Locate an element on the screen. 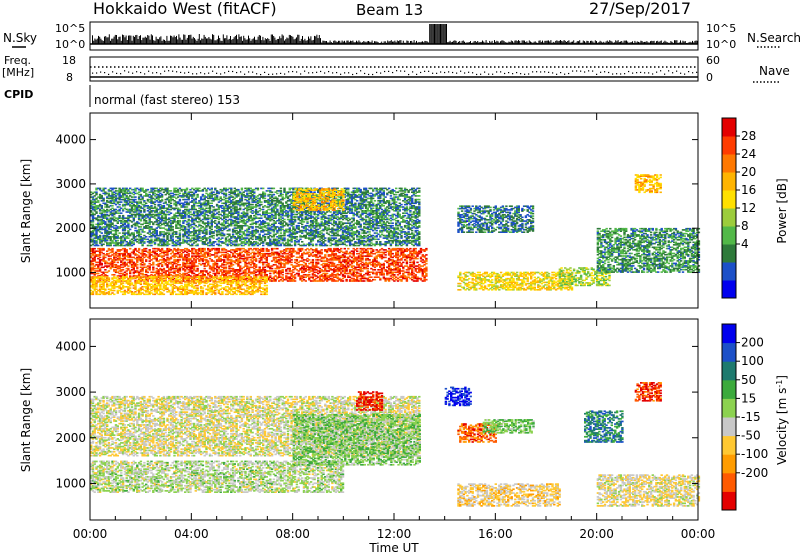 The image size is (800, 554). freq-tick-top: 18 is located at coordinates (69, 60).